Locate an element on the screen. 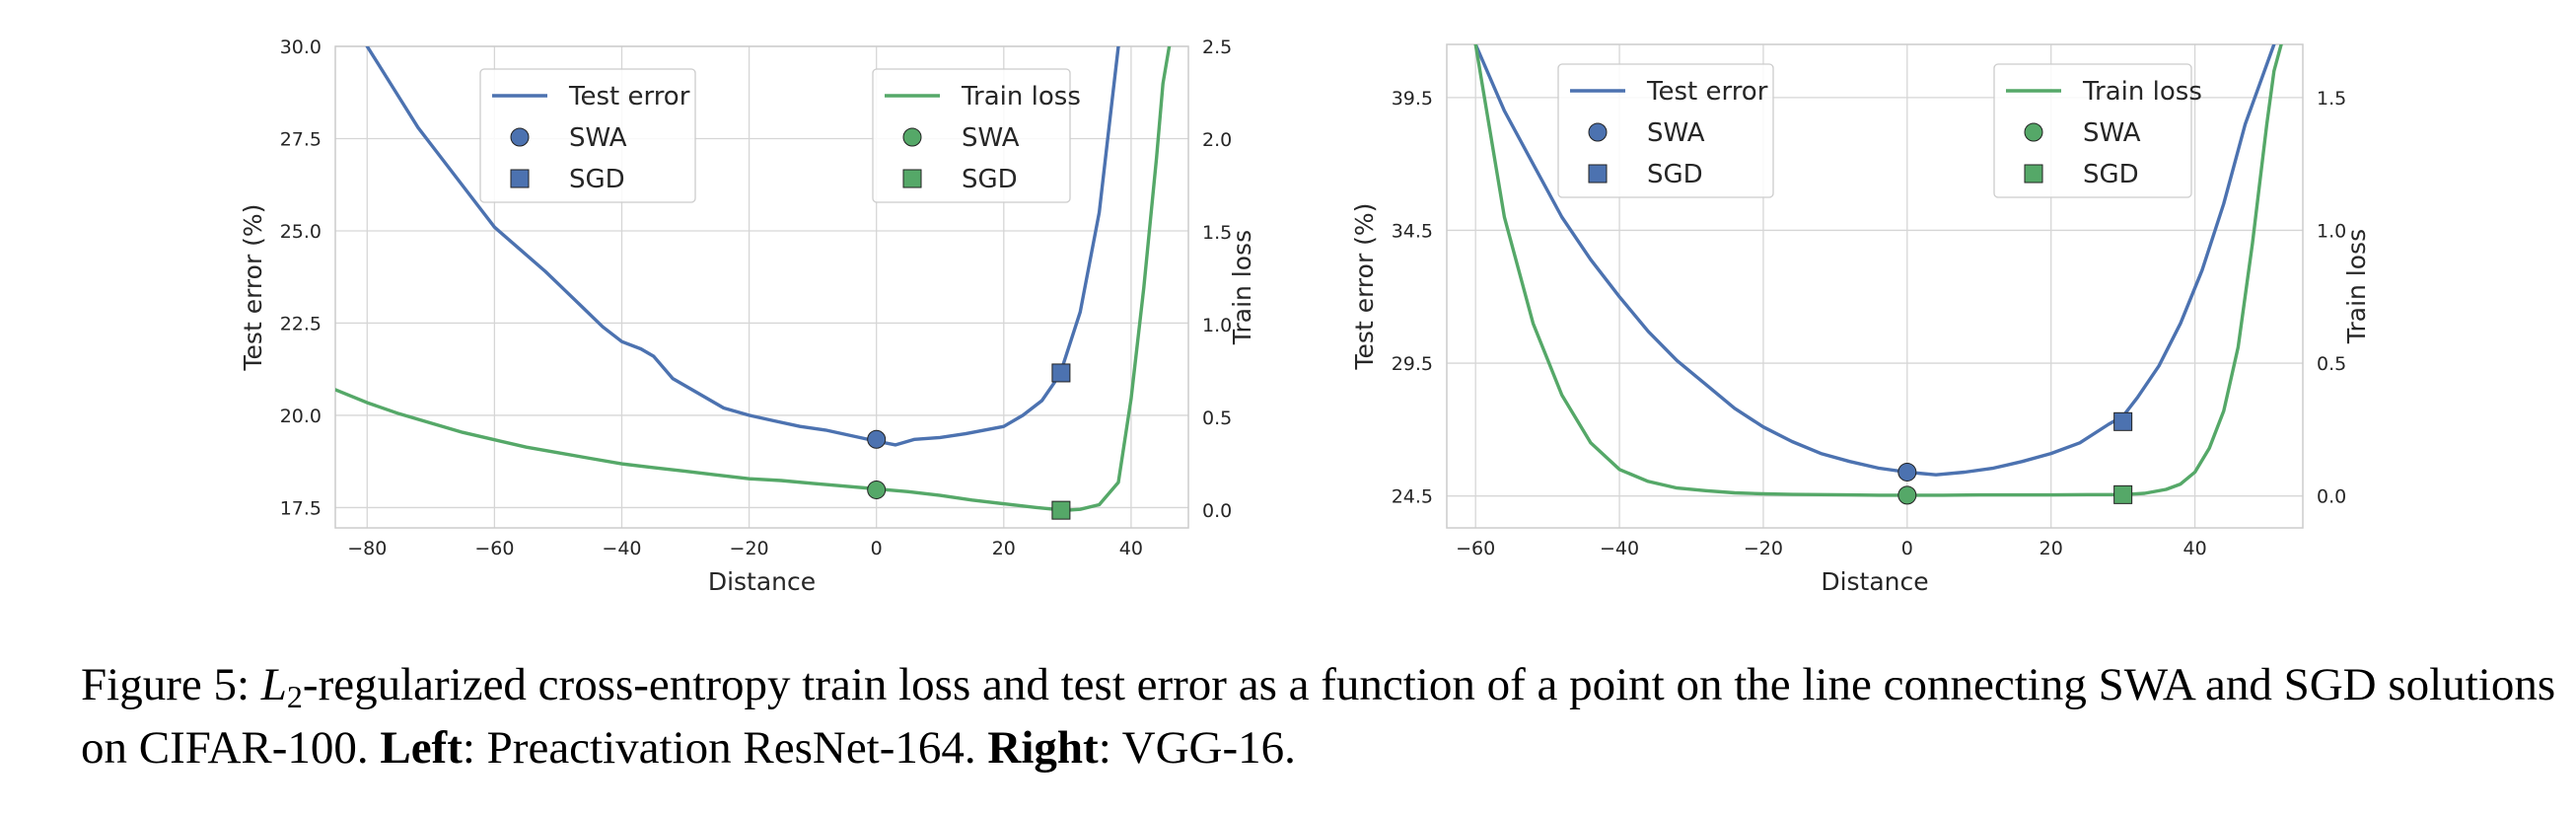 This screenshot has width=2576, height=816. caption-figure-label: Figure 5: is located at coordinates (166, 684).